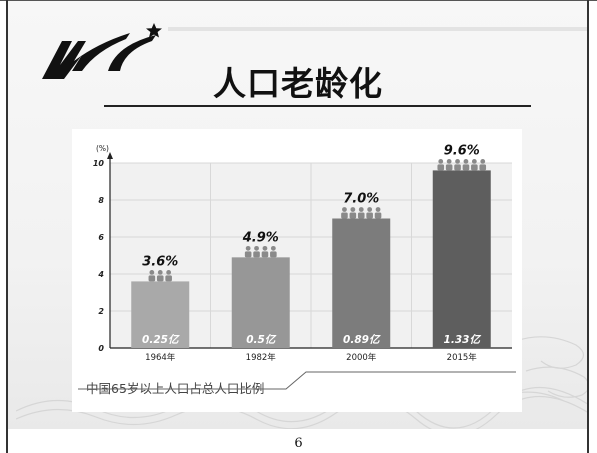 This screenshot has height=453, width=597. Describe the element at coordinates (361, 199) in the screenshot. I see `value-label: 7.0%` at that location.